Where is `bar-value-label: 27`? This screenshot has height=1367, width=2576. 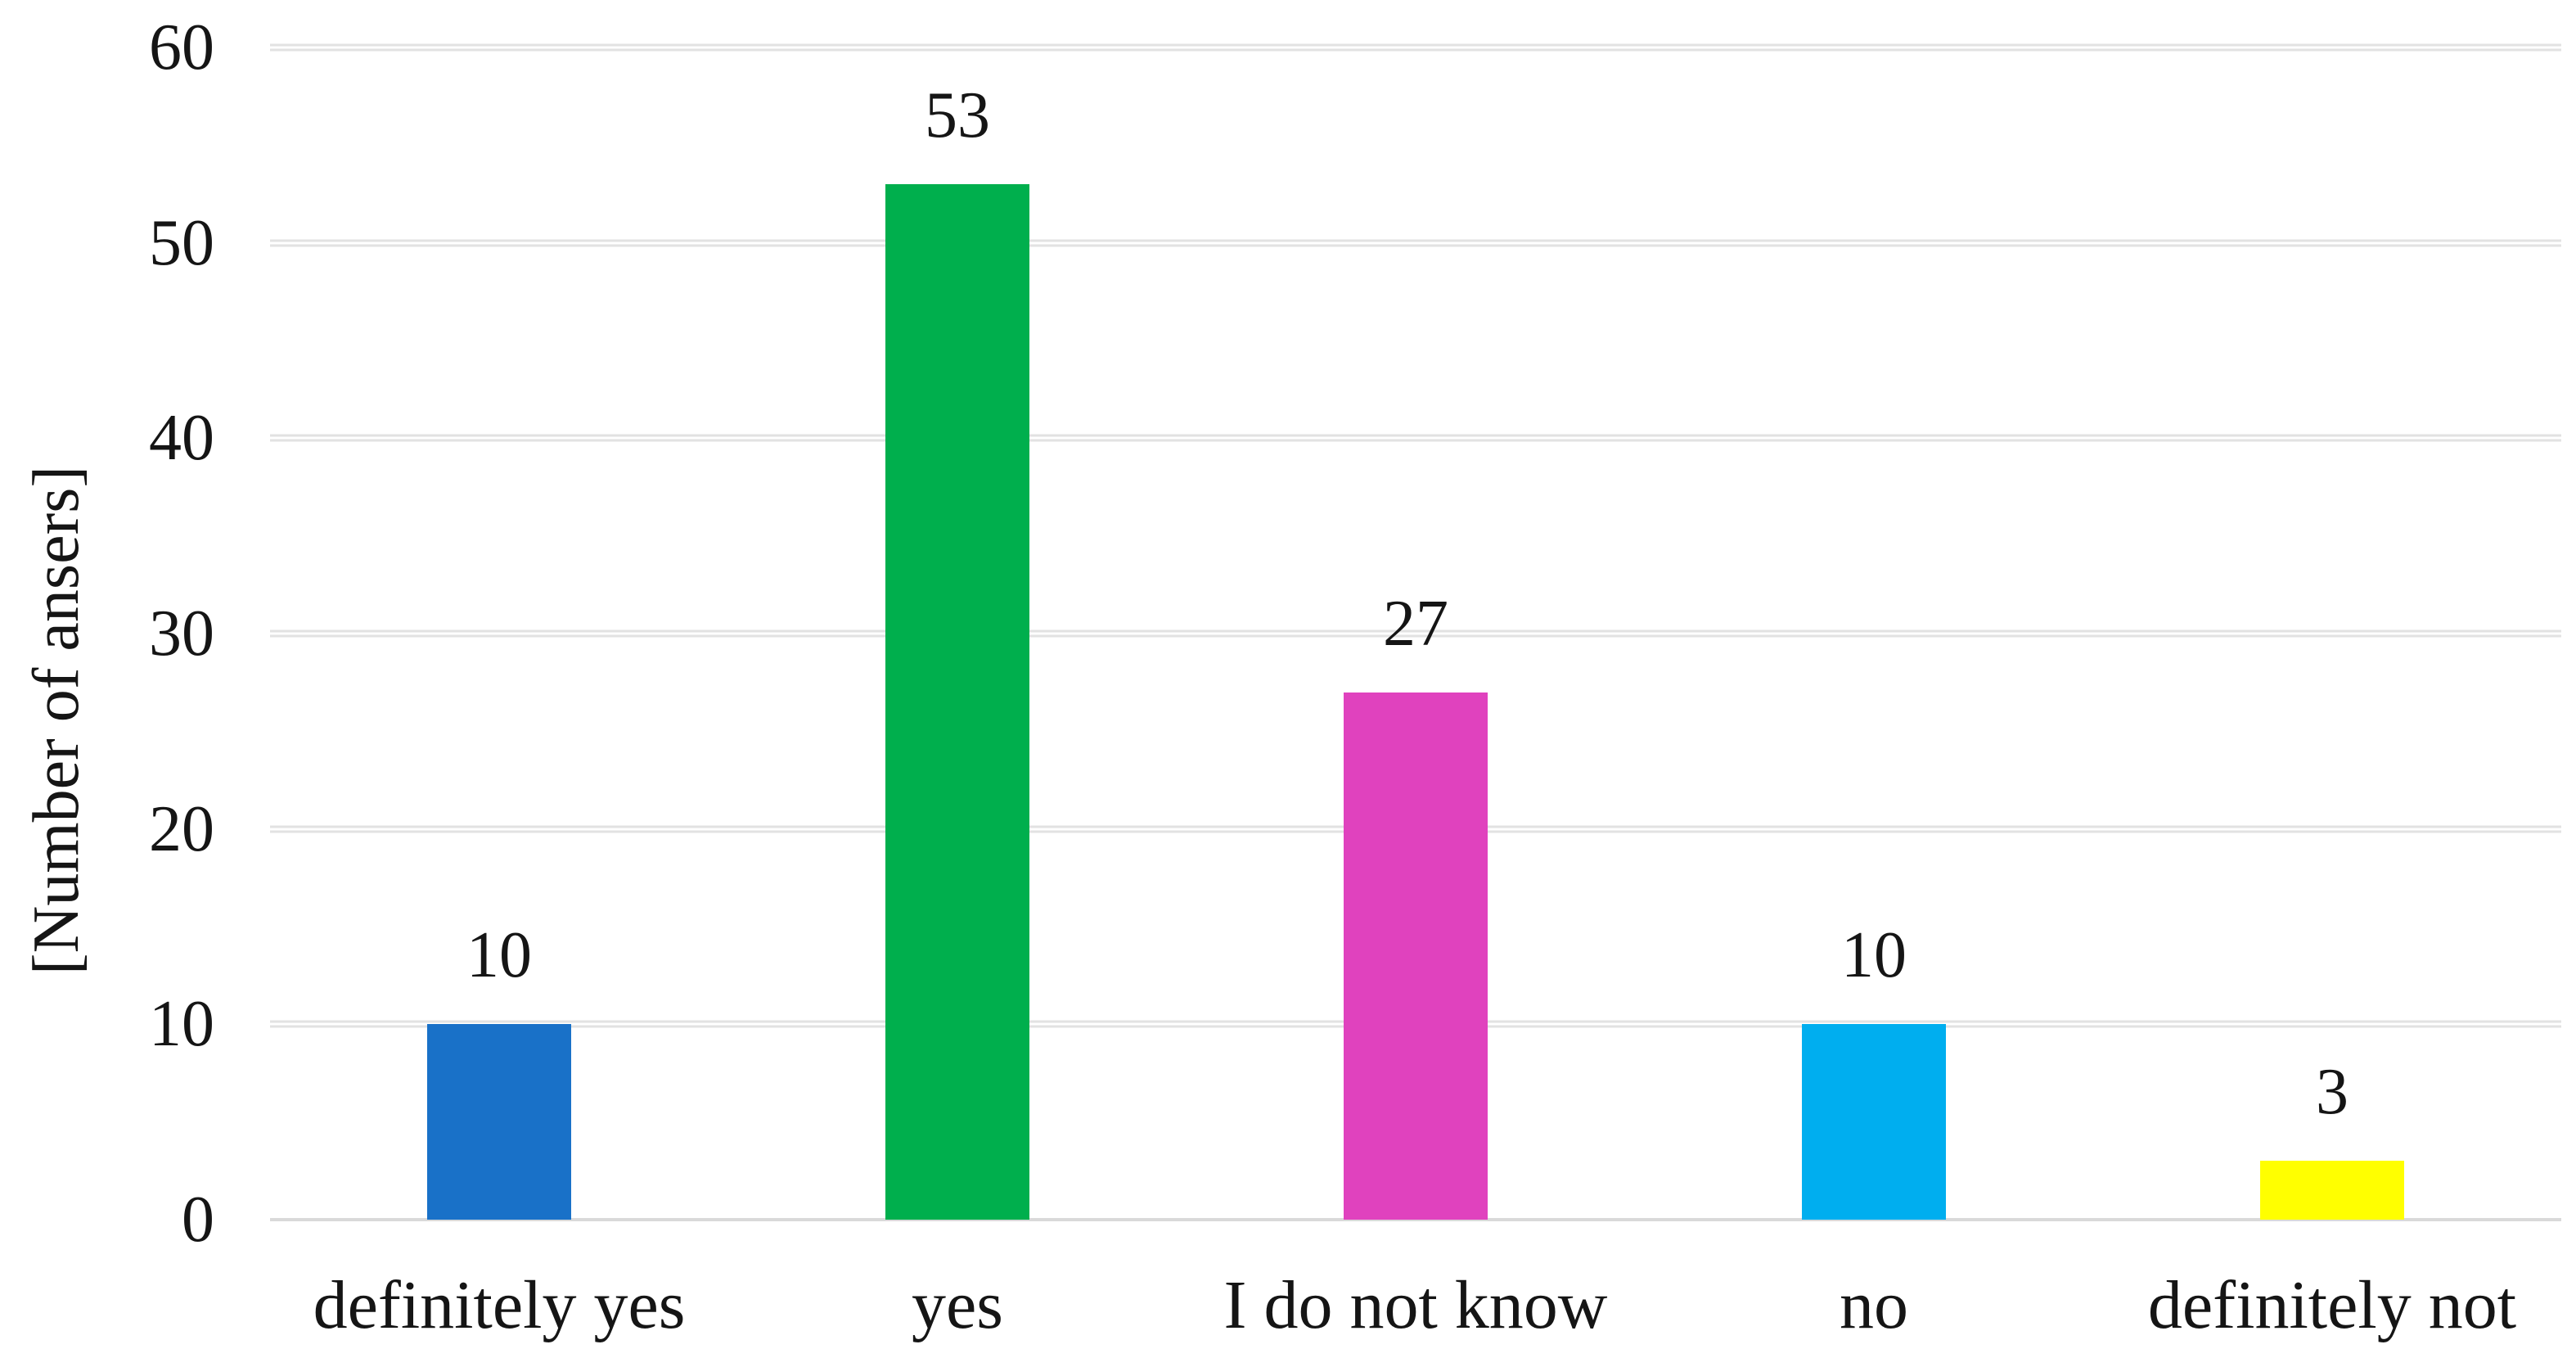
bar-value-label: 27 is located at coordinates (1415, 624).